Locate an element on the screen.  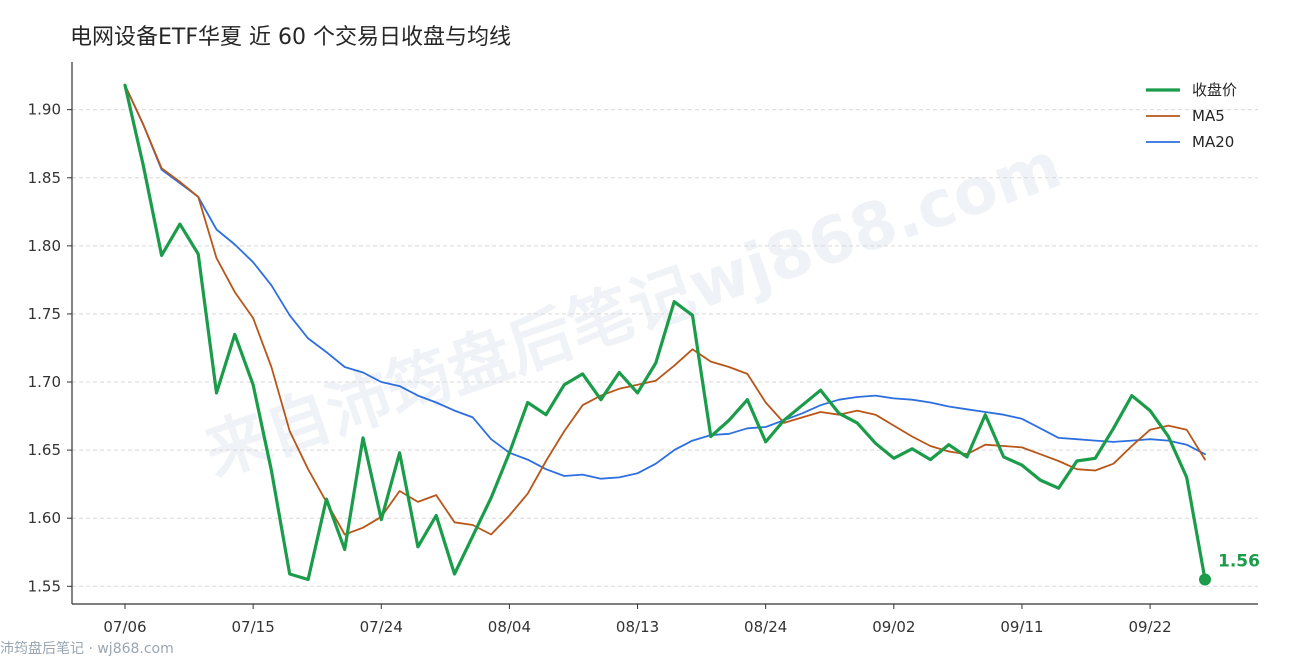
legend-label: MA5 is located at coordinates (1208, 116).